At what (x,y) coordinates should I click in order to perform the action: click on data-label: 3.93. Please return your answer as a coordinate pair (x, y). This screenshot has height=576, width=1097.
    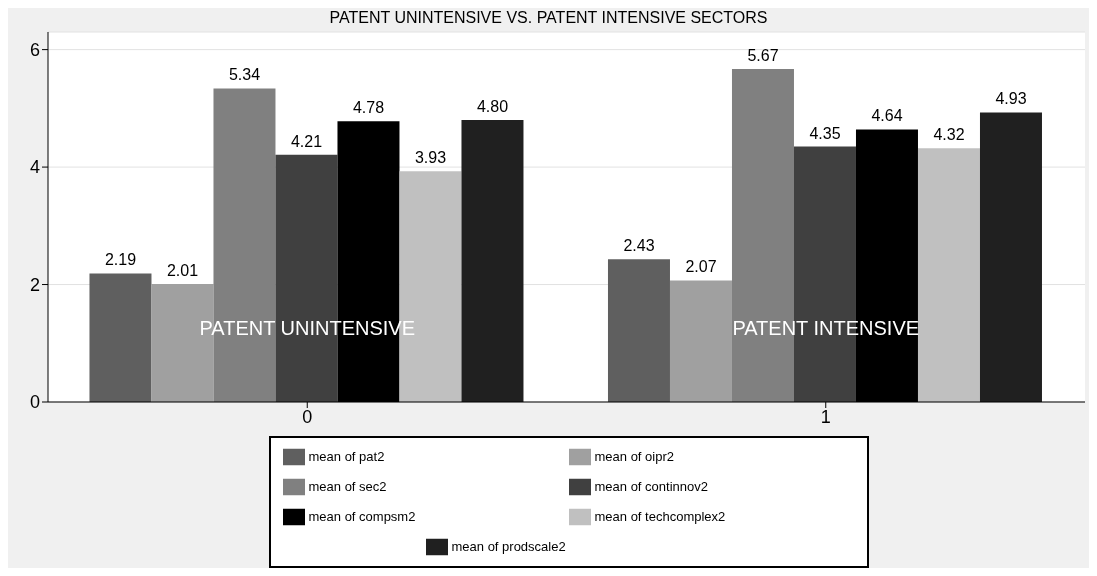
    Looking at the image, I should click on (430, 158).